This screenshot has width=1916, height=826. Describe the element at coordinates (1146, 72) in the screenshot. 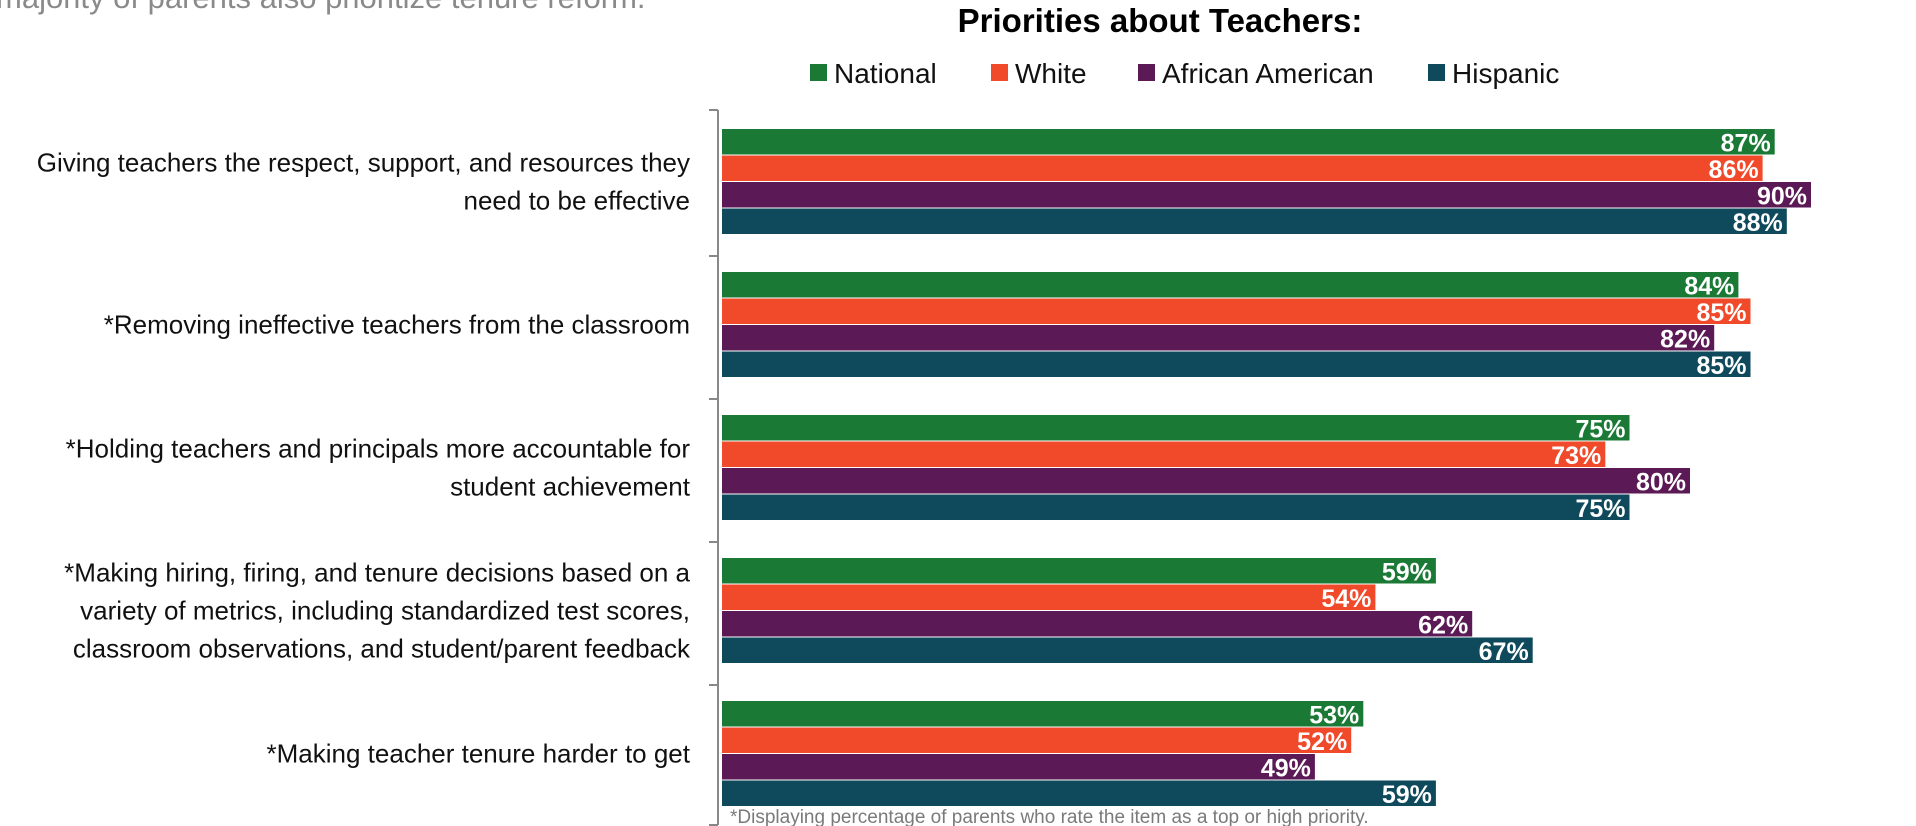

I see `legend-swatch-african-american` at that location.